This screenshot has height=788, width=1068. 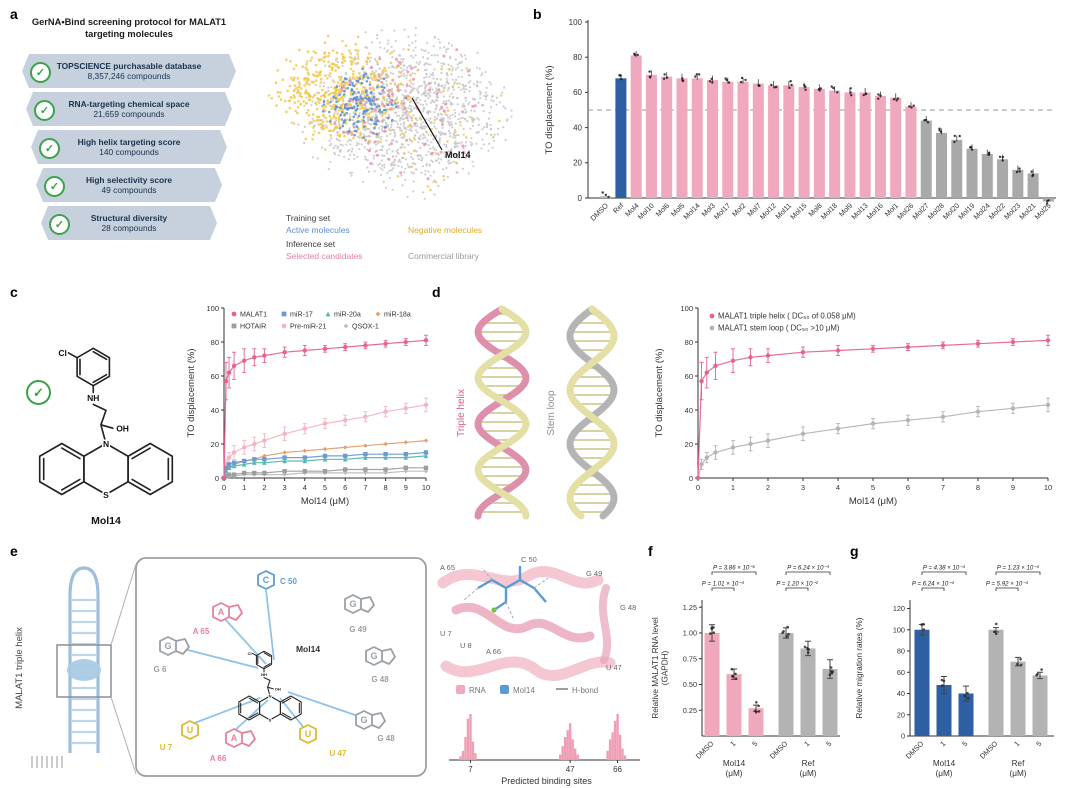 I want to click on pose-label: C 50, so click(x=529, y=559).